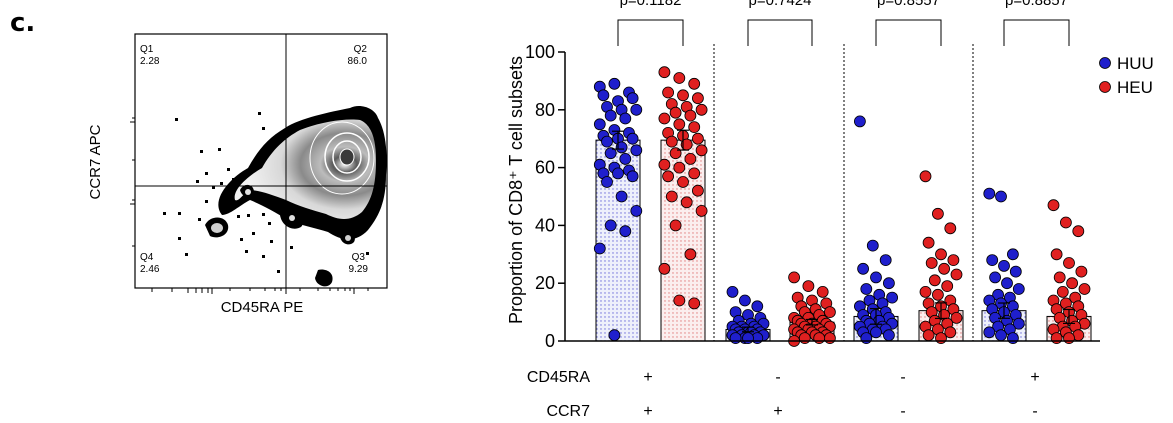 This screenshot has height=423, width=1173. What do you see at coordinates (545, 110) in the screenshot?
I see `y-tick-label: 80` at bounding box center [545, 110].